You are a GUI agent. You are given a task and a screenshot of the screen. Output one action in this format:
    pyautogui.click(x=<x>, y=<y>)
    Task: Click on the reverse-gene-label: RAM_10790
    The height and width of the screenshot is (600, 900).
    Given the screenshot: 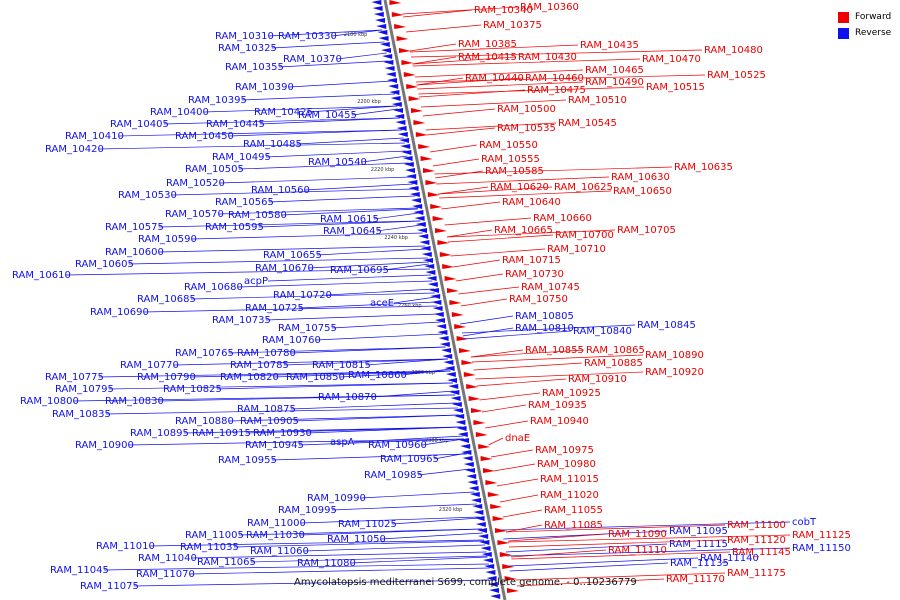 What is the action you would take?
    pyautogui.click(x=166, y=377)
    